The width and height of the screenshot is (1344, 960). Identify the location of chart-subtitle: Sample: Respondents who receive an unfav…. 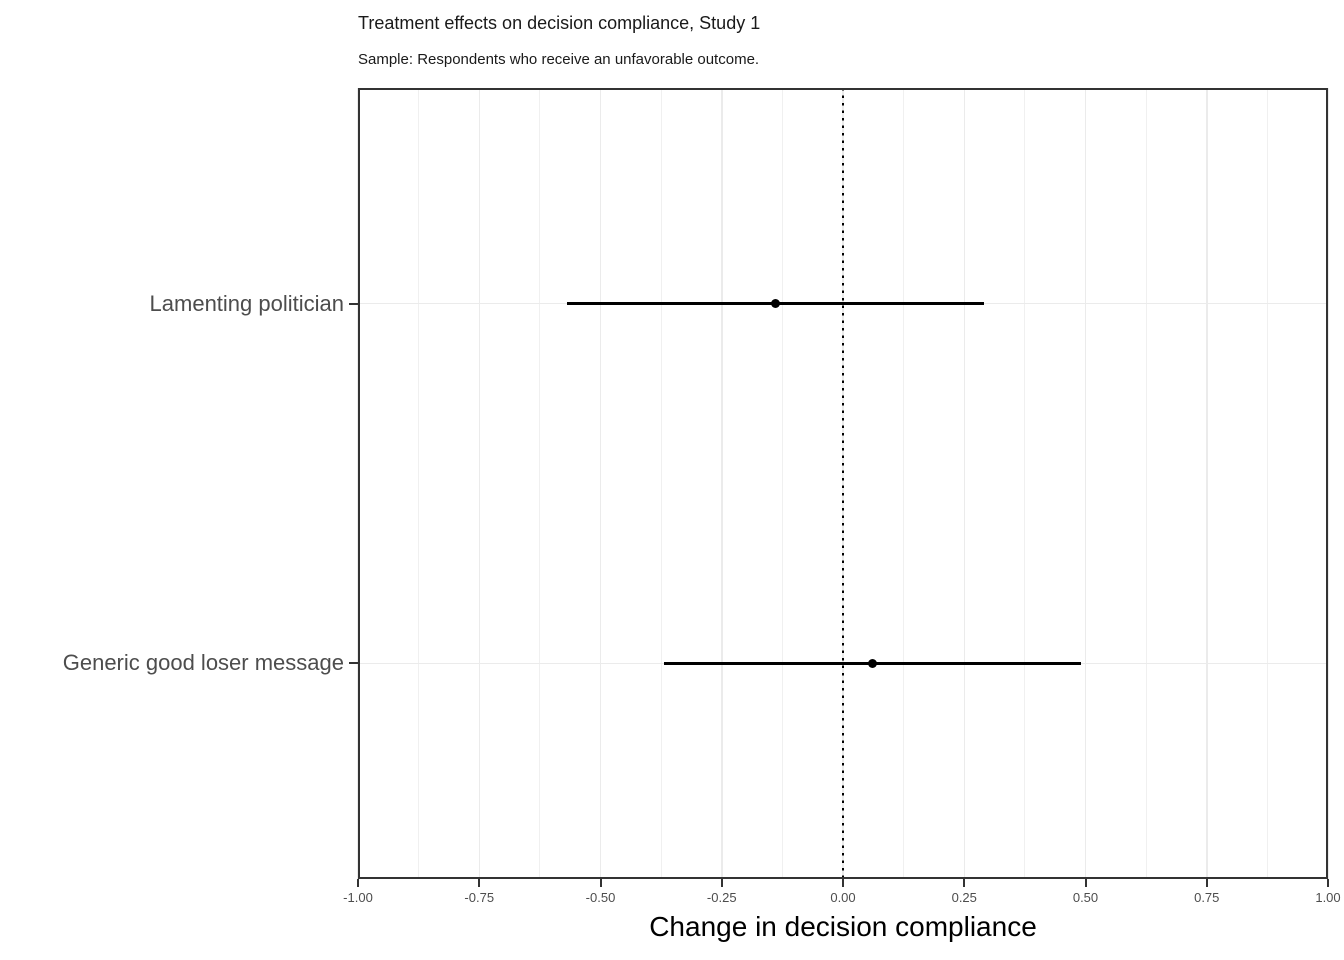
(559, 59).